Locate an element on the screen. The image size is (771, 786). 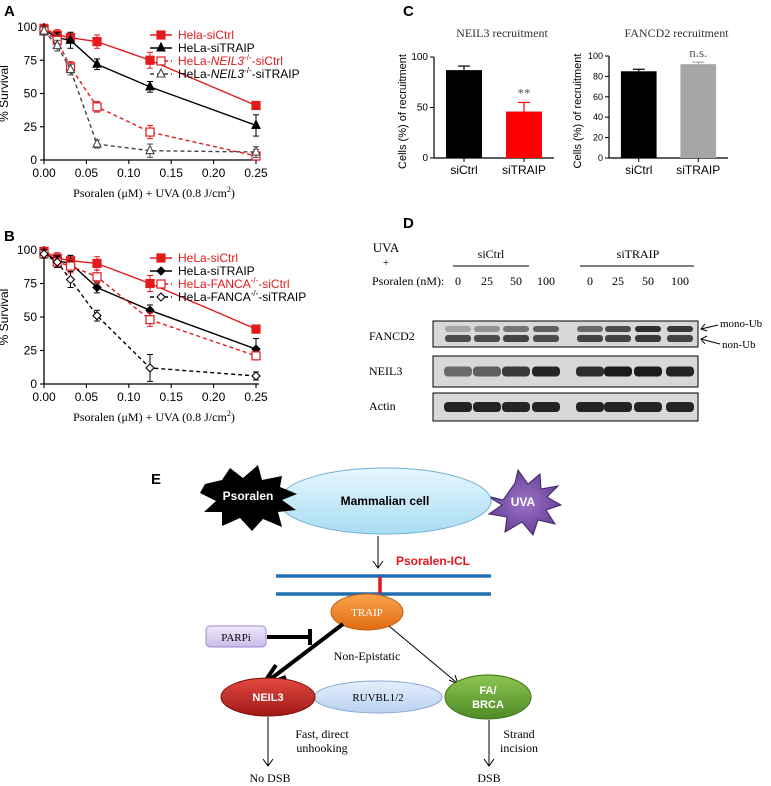
panel-label-e: E is located at coordinates (156, 479).